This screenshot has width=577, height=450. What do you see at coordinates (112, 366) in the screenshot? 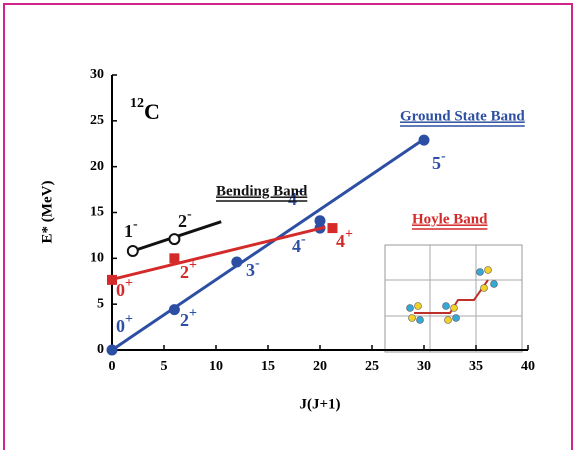
I see `x-tick-label: 0` at bounding box center [112, 366].